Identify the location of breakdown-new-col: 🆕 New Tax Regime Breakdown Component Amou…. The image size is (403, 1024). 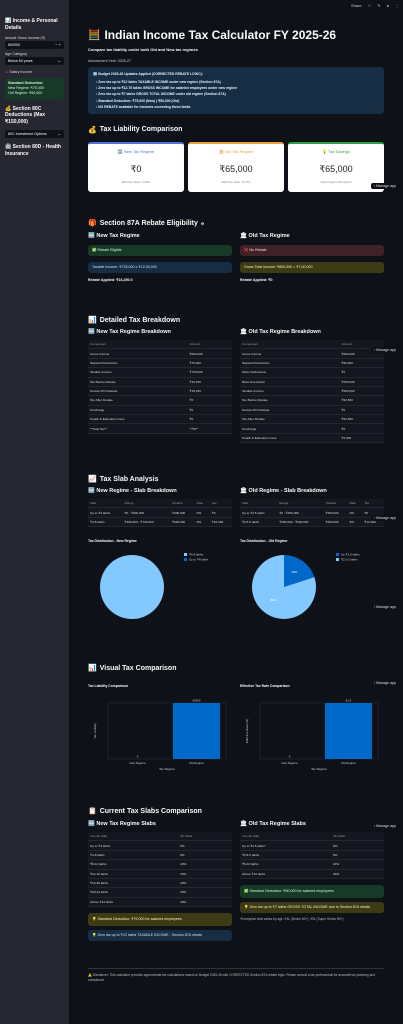
(160, 386).